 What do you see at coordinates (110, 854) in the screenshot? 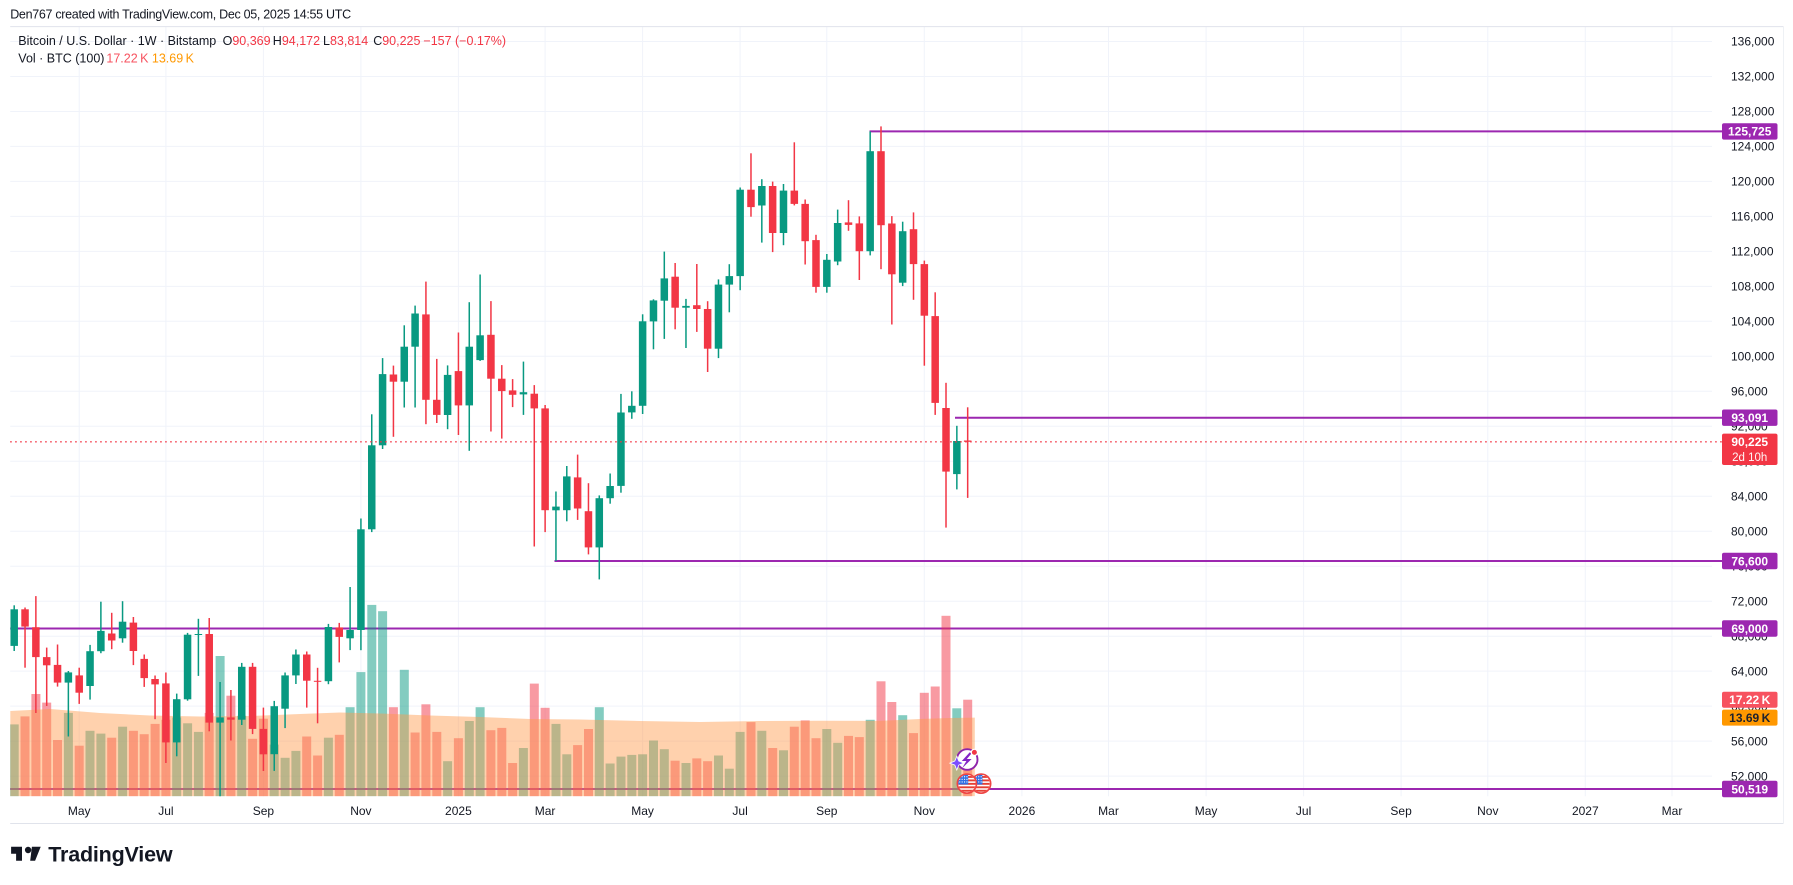
I see `svg-text: TradingView` at bounding box center [110, 854].